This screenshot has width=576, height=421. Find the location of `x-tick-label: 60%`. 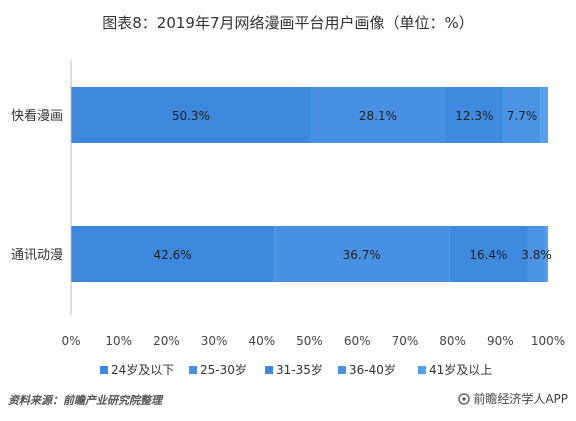

x-tick-label: 60% is located at coordinates (357, 341).